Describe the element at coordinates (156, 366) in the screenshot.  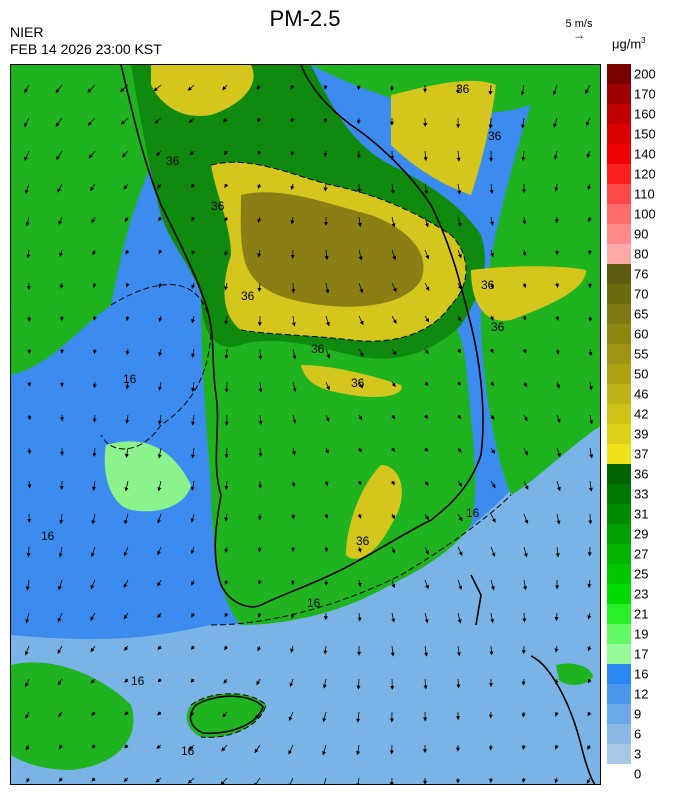
I see `west-sea-blue` at that location.